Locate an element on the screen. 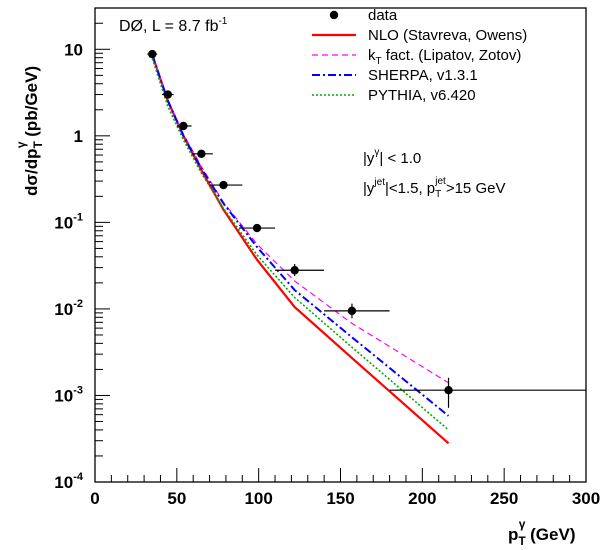  y-axis-ticks: 10⁻⁴ 10⁻³ 10⁻² 10⁻¹ 1 10 is located at coordinates (82, 249).